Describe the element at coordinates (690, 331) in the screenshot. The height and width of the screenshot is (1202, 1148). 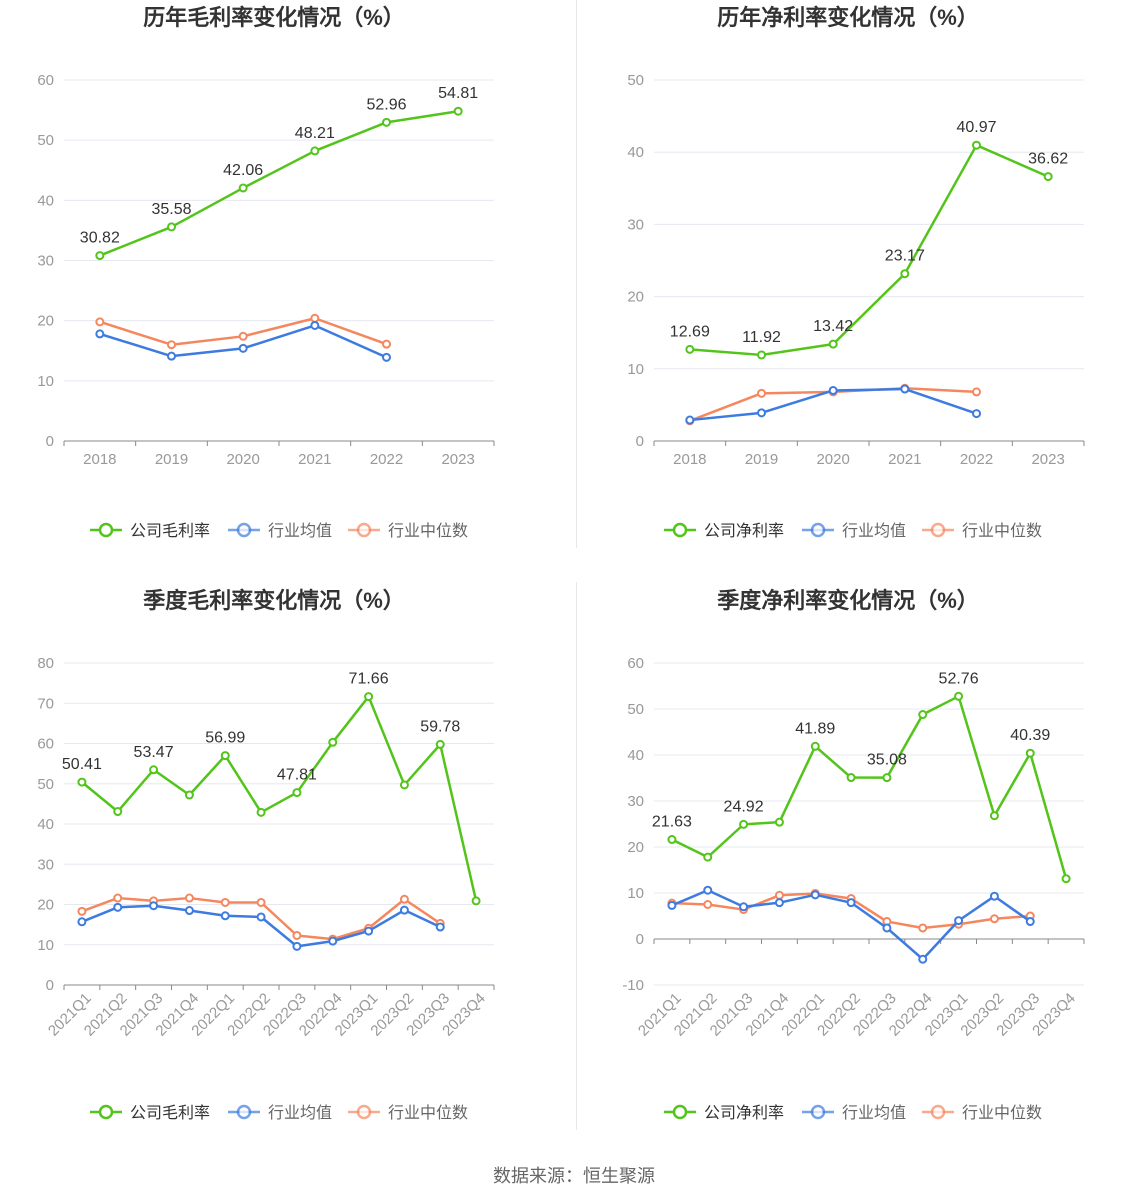
I see `data-label: 12.69` at that location.